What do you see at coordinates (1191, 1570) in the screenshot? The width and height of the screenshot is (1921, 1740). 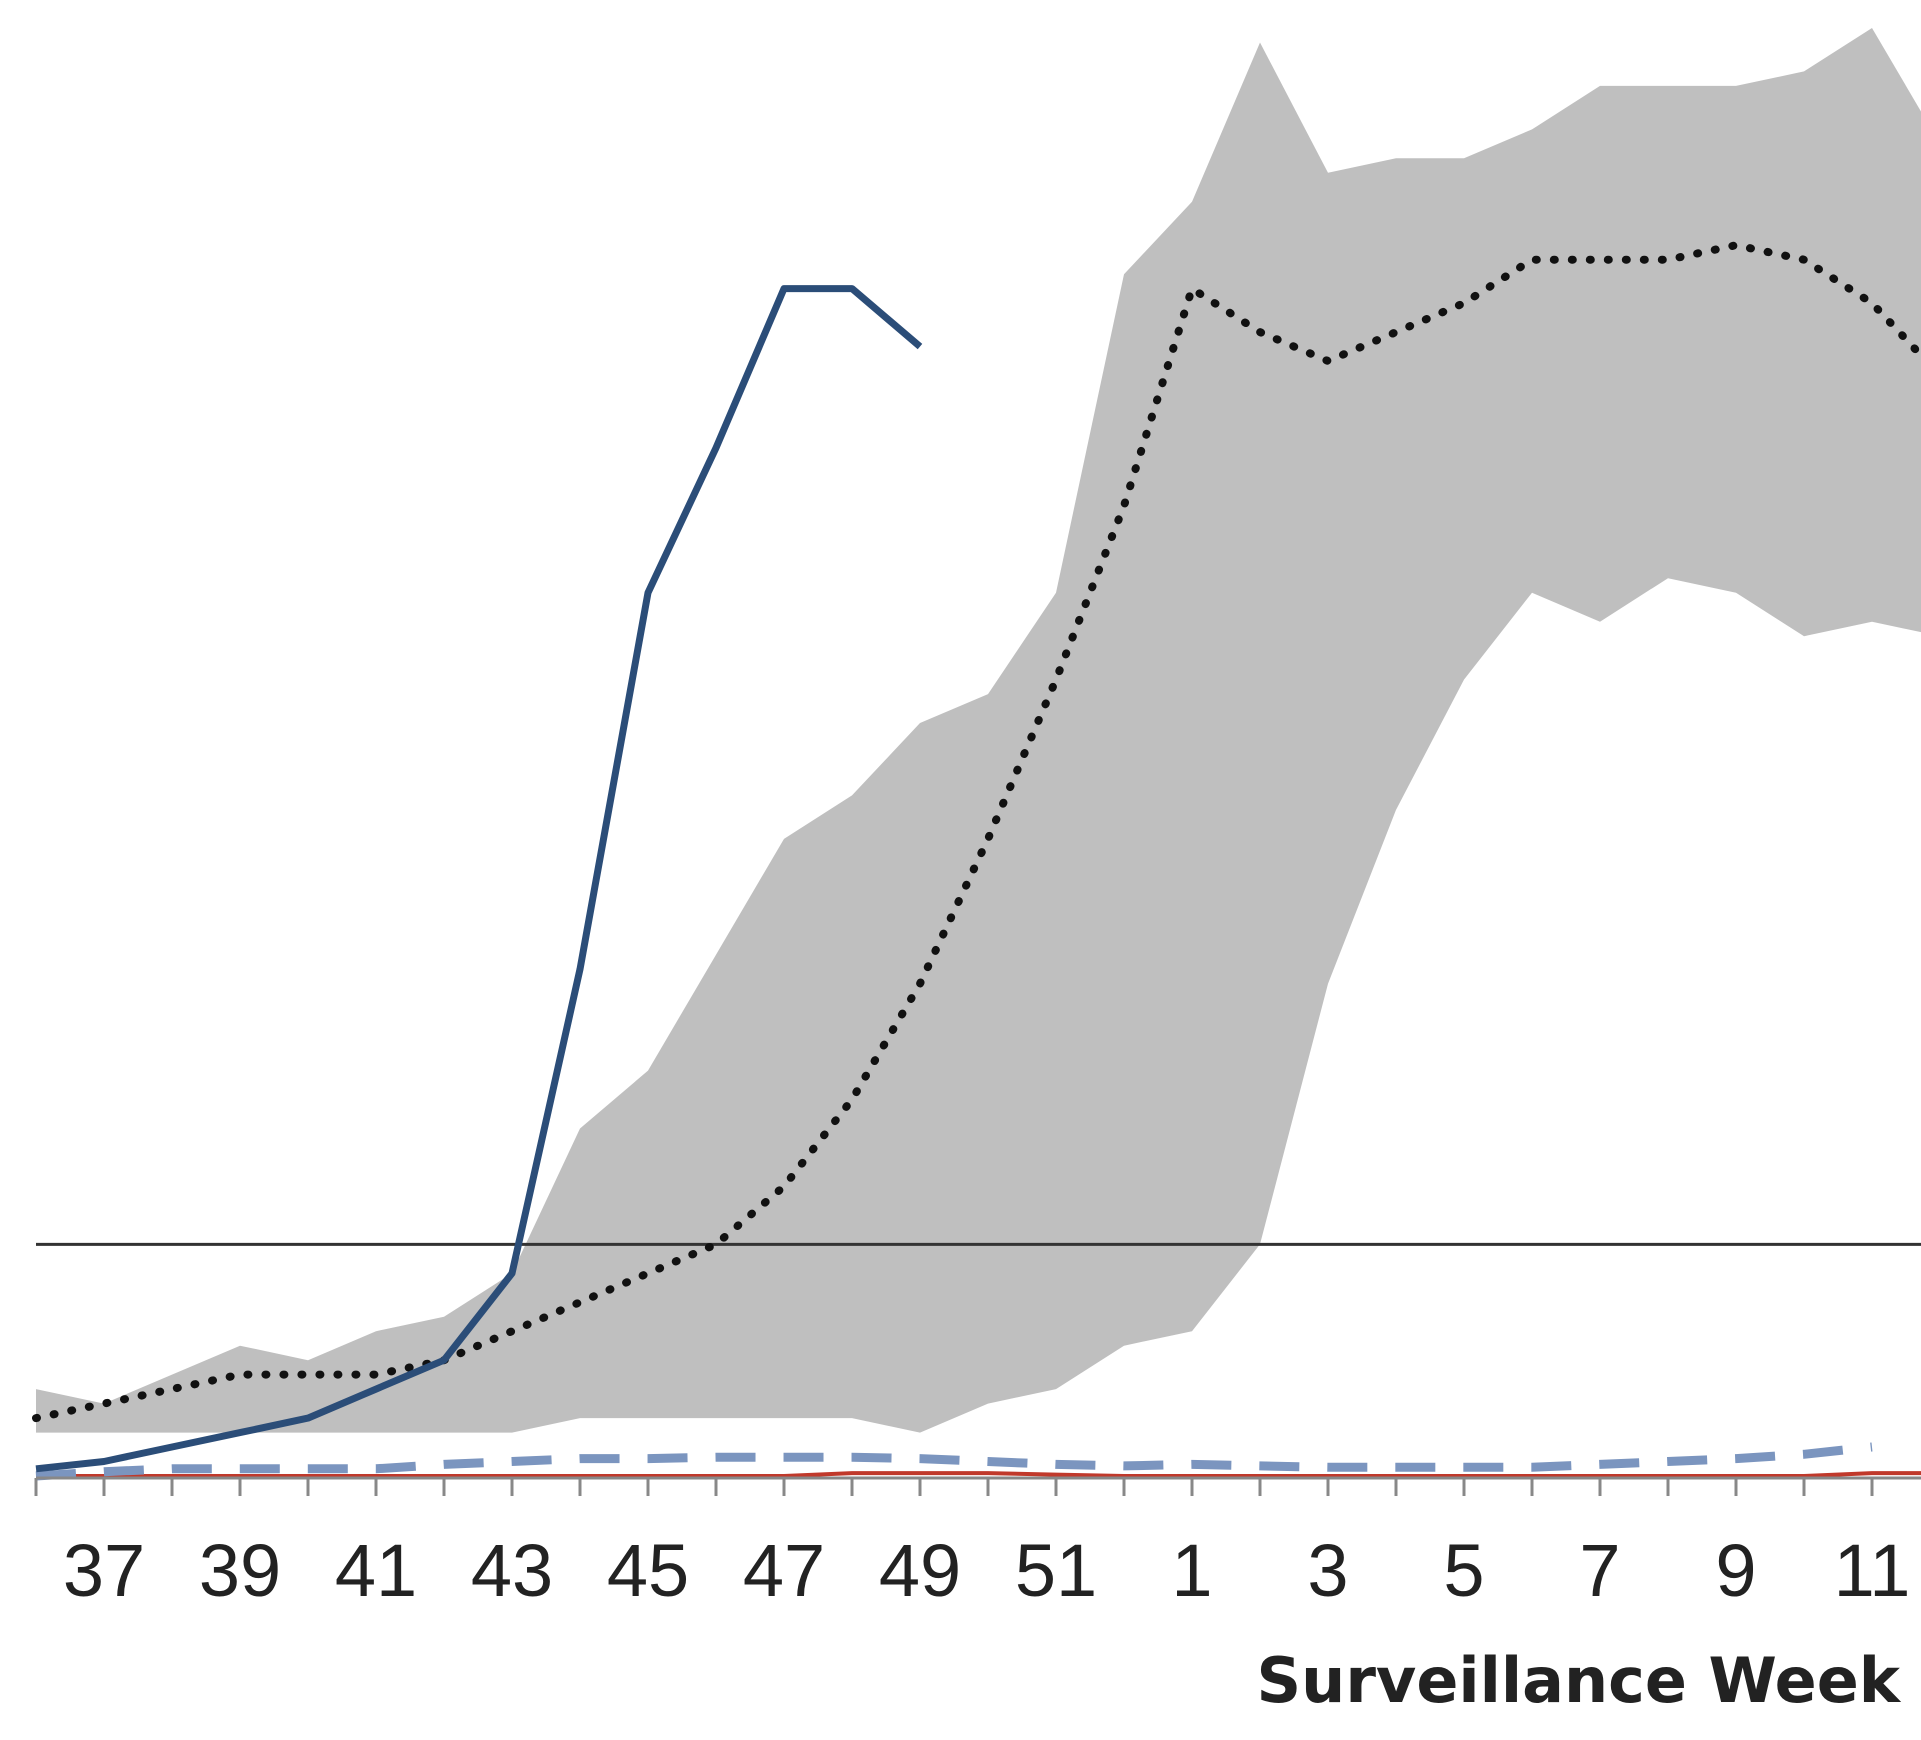 I see `x-tick-label: 1` at bounding box center [1191, 1570].